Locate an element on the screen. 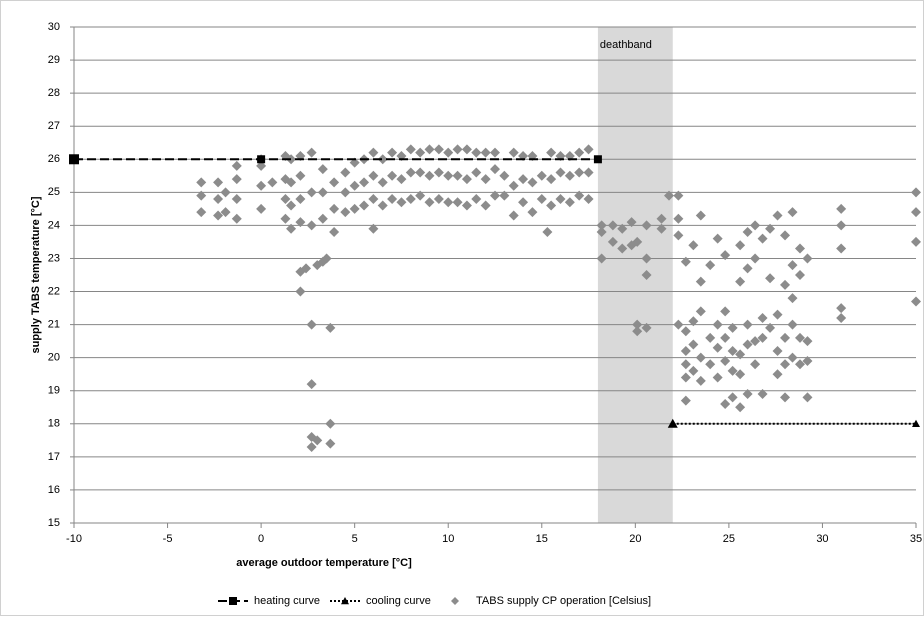 The width and height of the screenshot is (924, 621). y-tick-label: 15 is located at coordinates (54, 523).